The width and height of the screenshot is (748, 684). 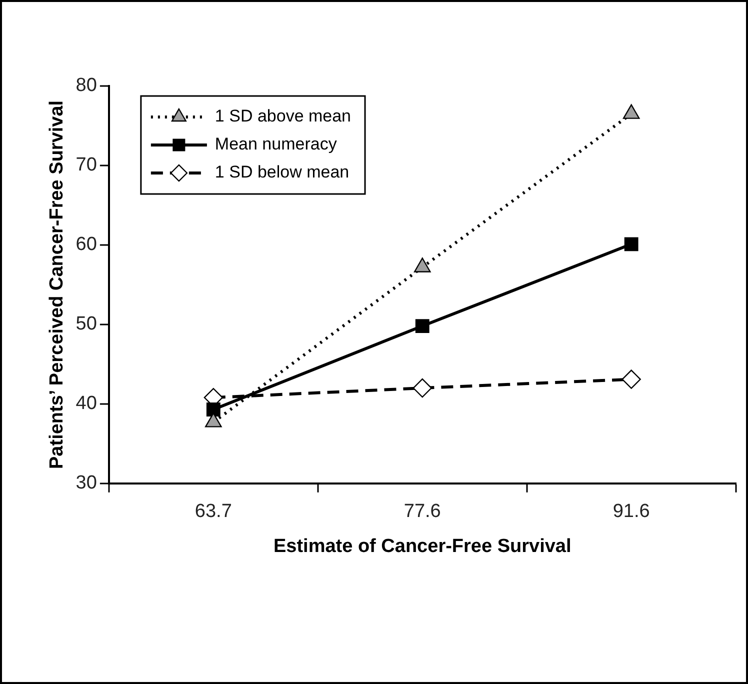 I want to click on legend-label: 1 SD above mean, so click(x=283, y=116).